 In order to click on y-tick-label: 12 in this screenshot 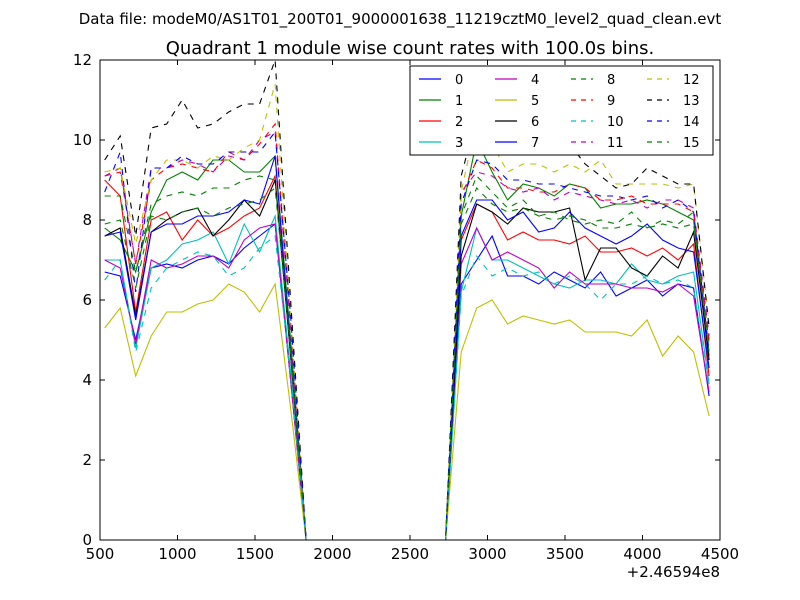, I will do `click(82, 60)`.